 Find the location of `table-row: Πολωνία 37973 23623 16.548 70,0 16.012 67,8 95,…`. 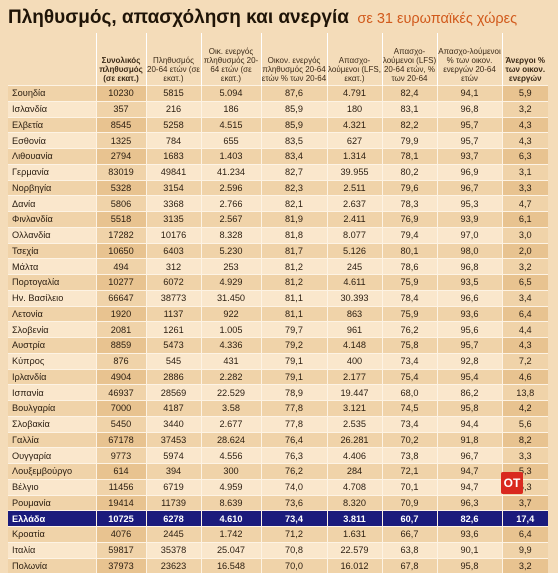

table-row: Πολωνία 37973 23623 16.548 70,0 16.012 67,8 95,… is located at coordinates (278, 565).